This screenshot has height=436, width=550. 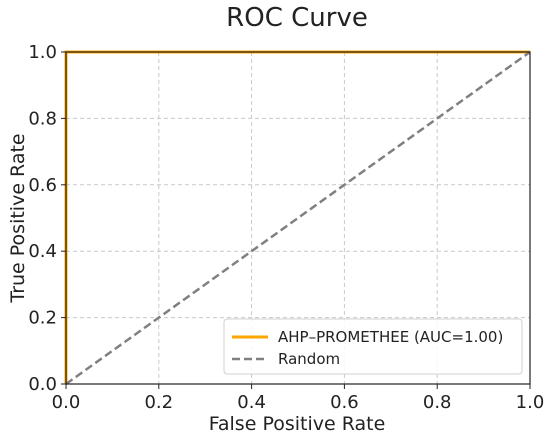 I want to click on y-tick-label: 0.6, so click(x=42, y=185).